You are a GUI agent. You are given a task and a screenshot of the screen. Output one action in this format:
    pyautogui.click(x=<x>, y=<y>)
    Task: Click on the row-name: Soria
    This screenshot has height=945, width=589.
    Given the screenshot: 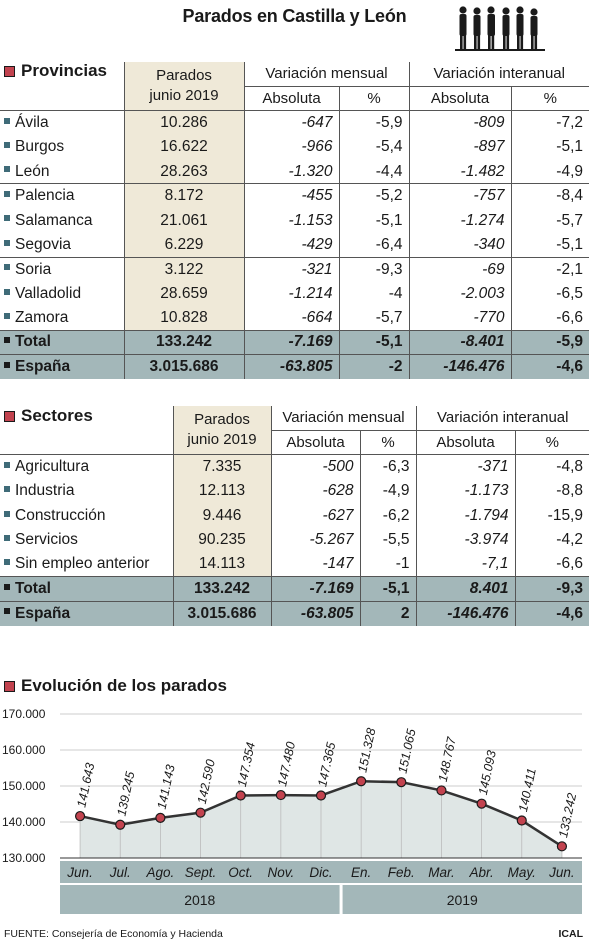 What is the action you would take?
    pyautogui.click(x=62, y=269)
    